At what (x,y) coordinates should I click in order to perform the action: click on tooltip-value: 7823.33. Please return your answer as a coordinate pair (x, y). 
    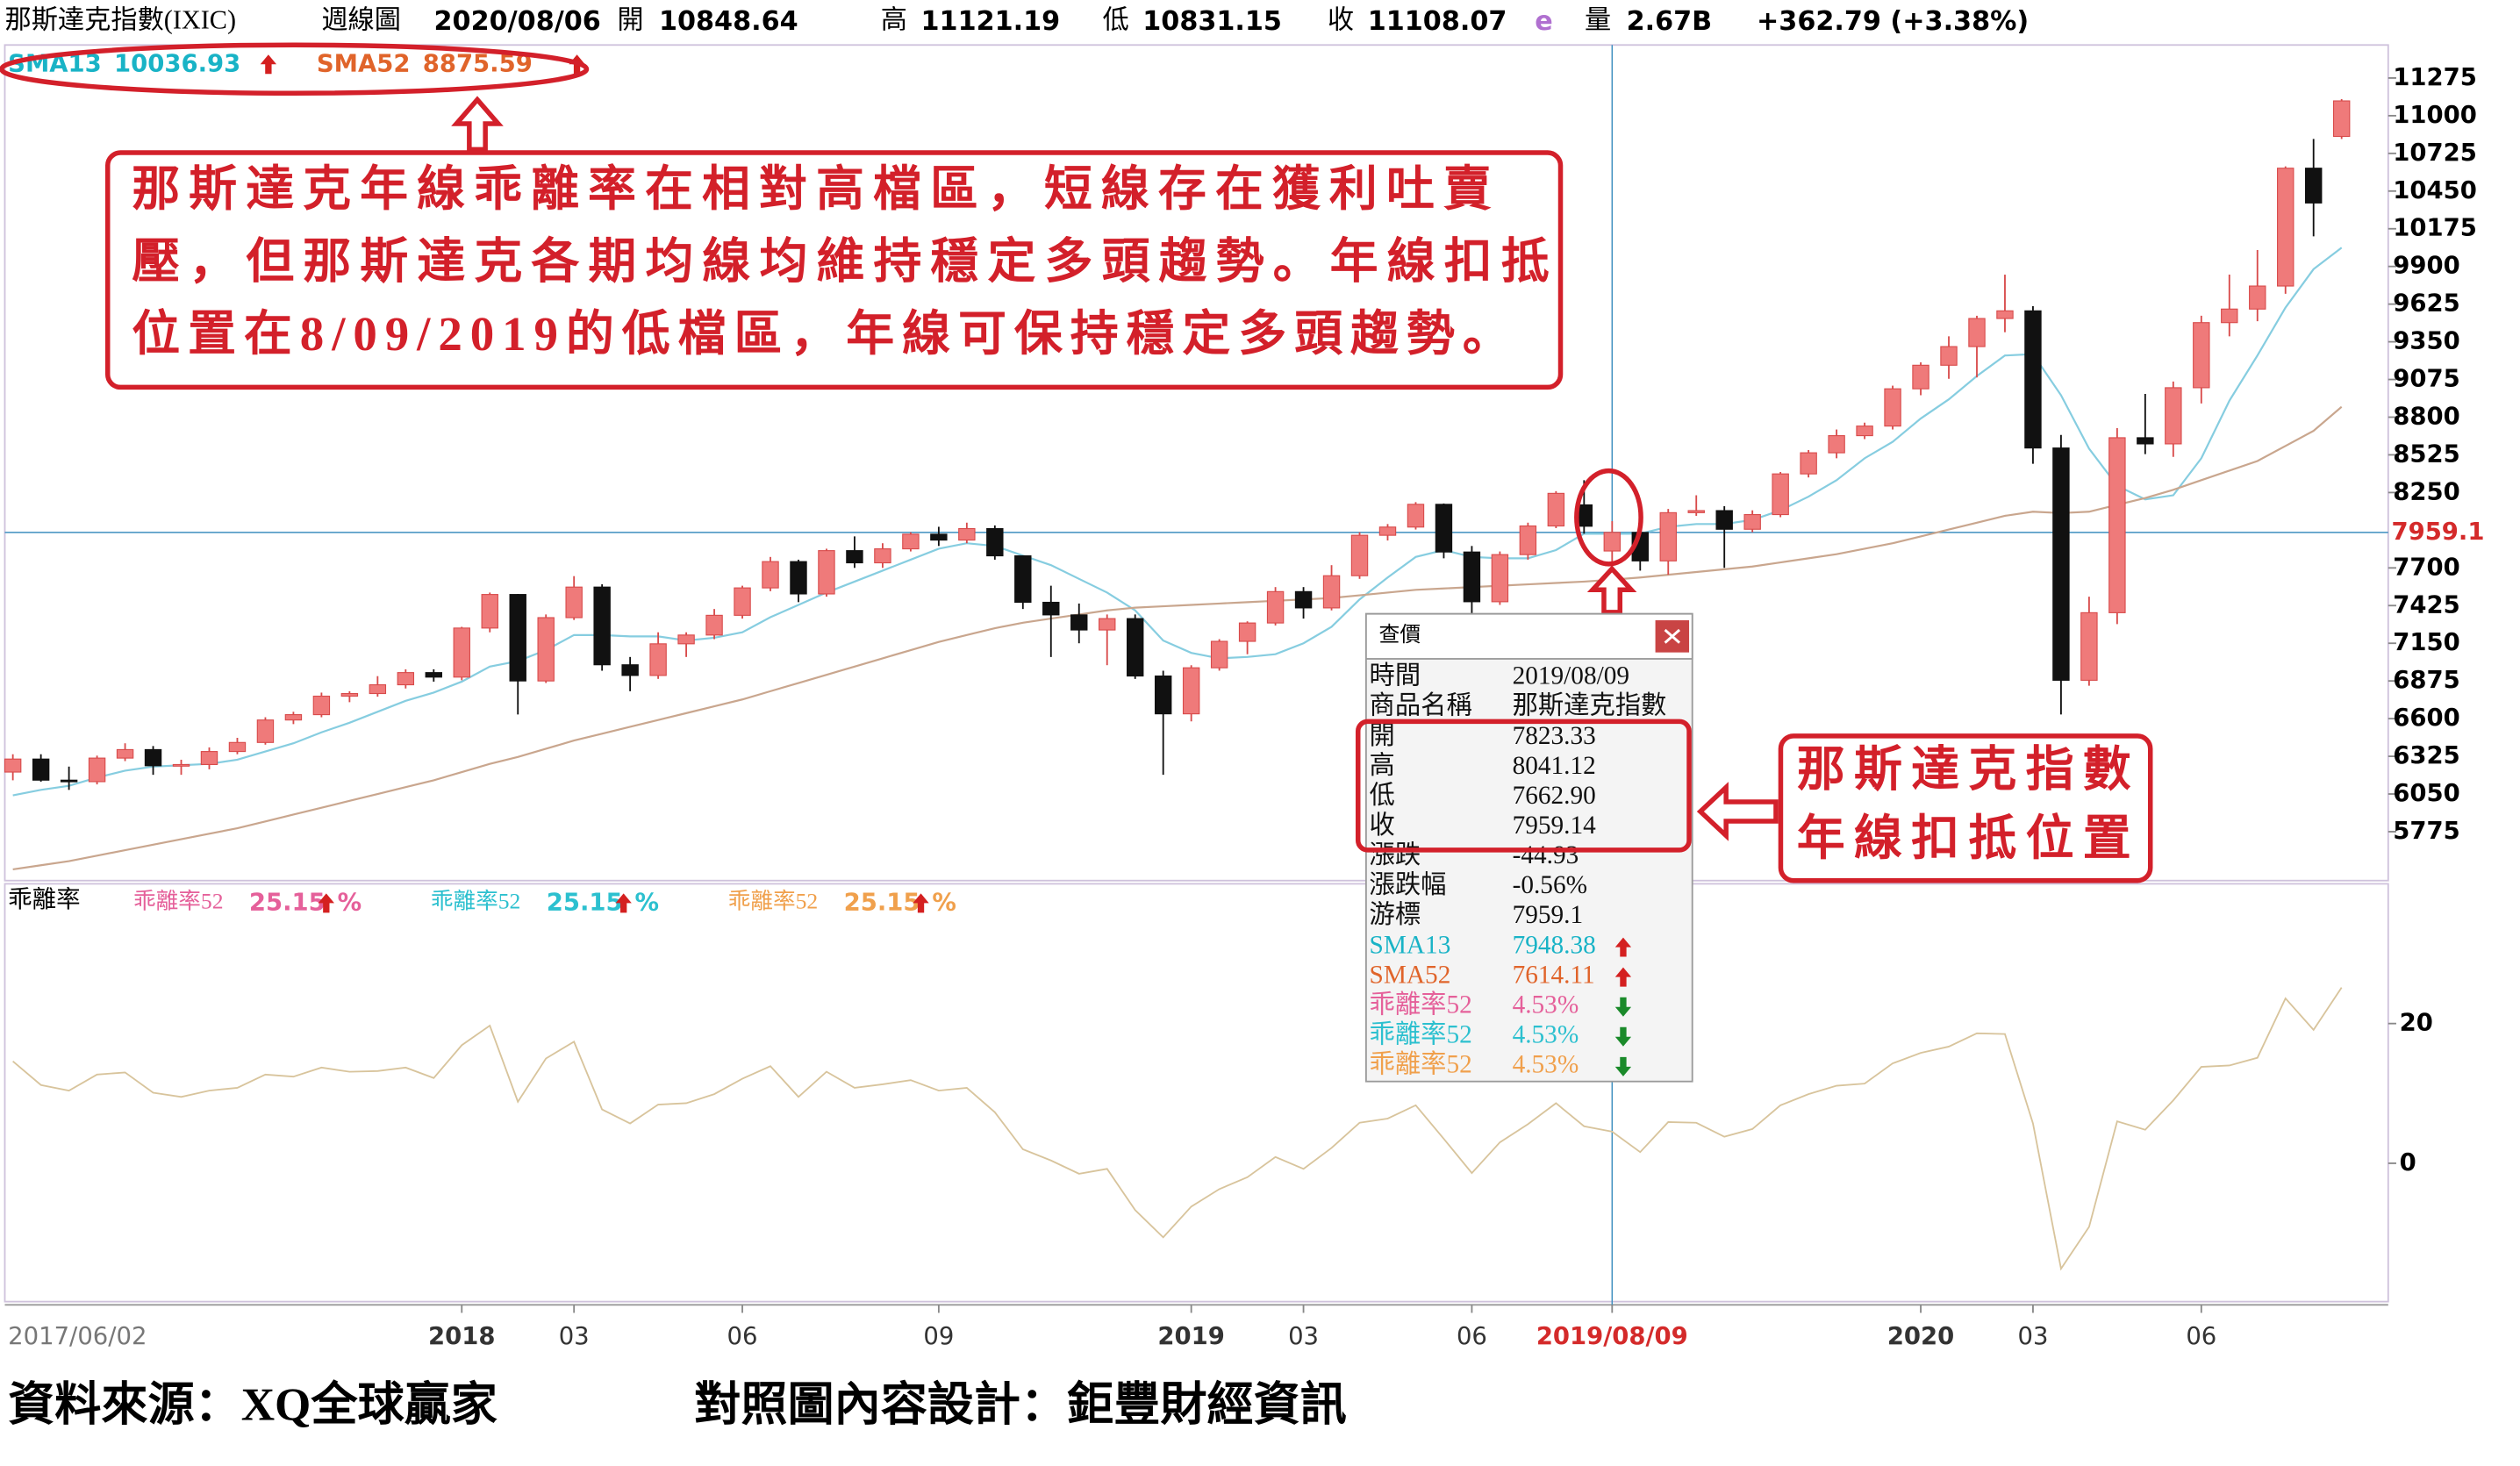
    Looking at the image, I should click on (1554, 736).